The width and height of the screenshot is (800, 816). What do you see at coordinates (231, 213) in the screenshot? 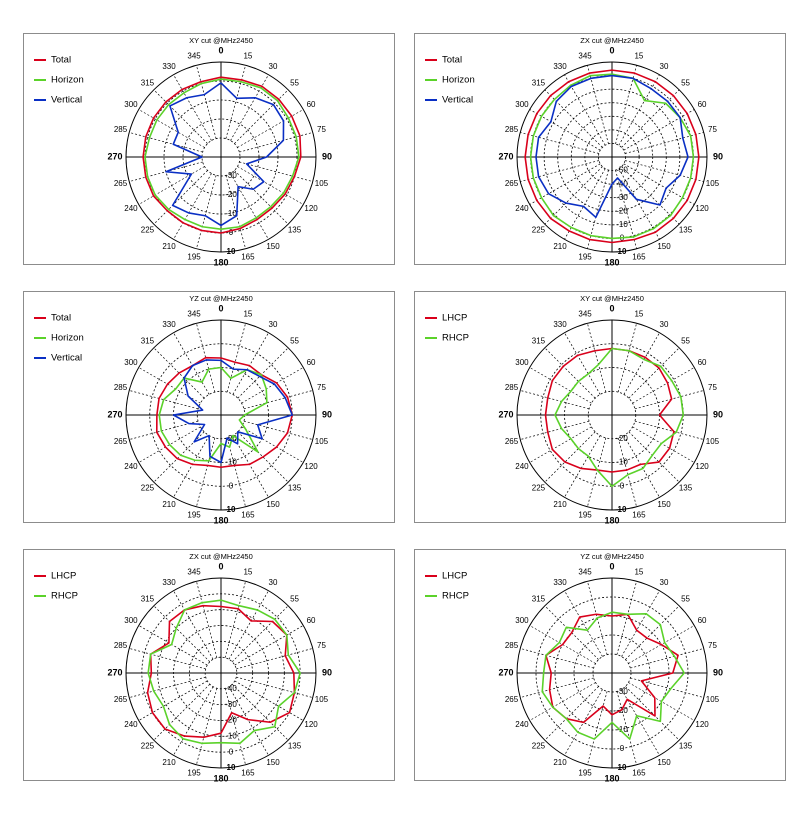
I see `radial-label: -10` at bounding box center [231, 213].